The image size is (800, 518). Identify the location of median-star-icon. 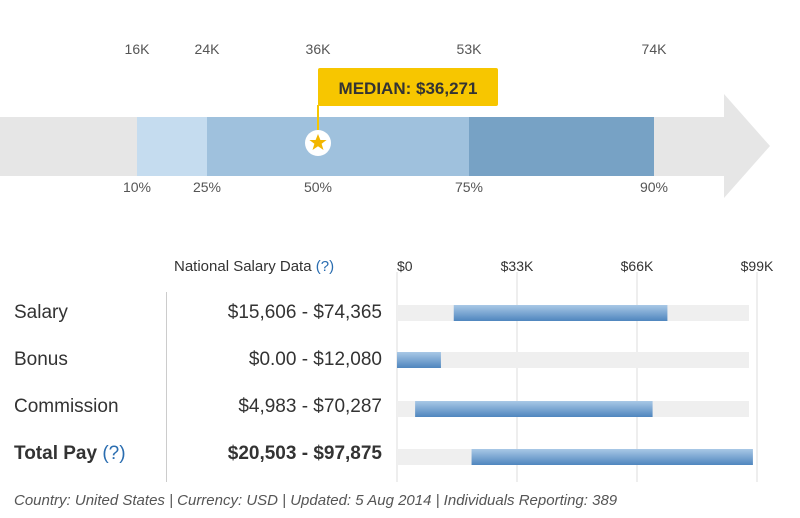
(318, 142).